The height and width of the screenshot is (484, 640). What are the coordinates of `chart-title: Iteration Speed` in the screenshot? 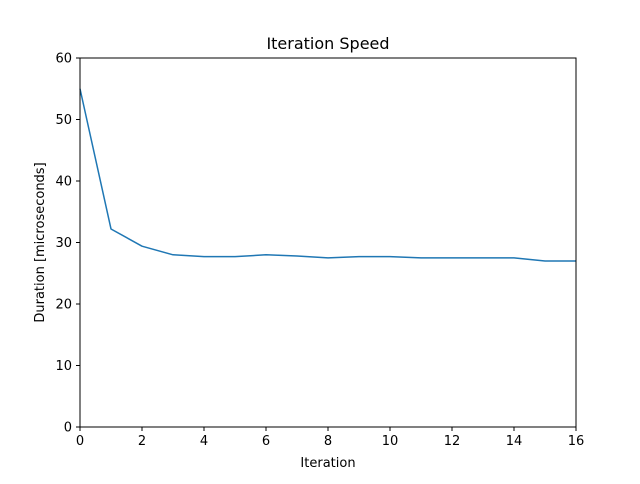 It's located at (327, 43).